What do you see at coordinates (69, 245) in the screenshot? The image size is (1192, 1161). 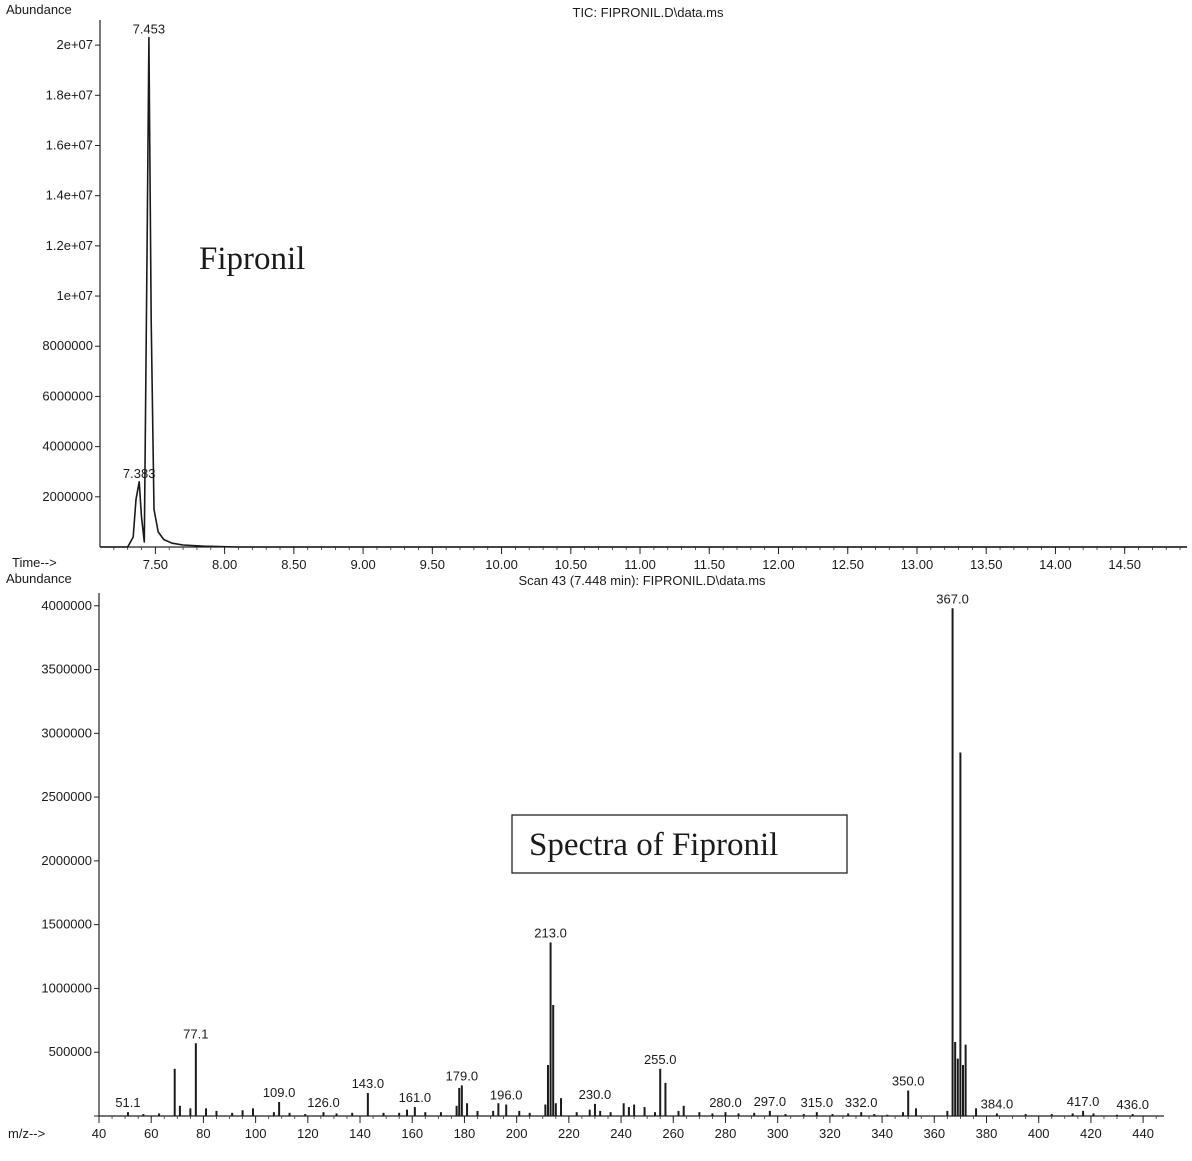 I see `tic-y-tick-label: 1.2e+07` at bounding box center [69, 245].